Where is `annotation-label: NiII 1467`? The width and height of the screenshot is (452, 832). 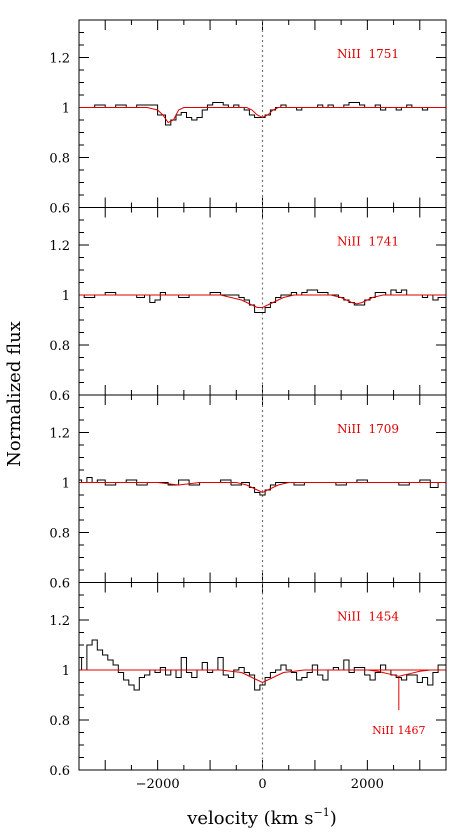
annotation-label: NiII 1467 is located at coordinates (398, 730).